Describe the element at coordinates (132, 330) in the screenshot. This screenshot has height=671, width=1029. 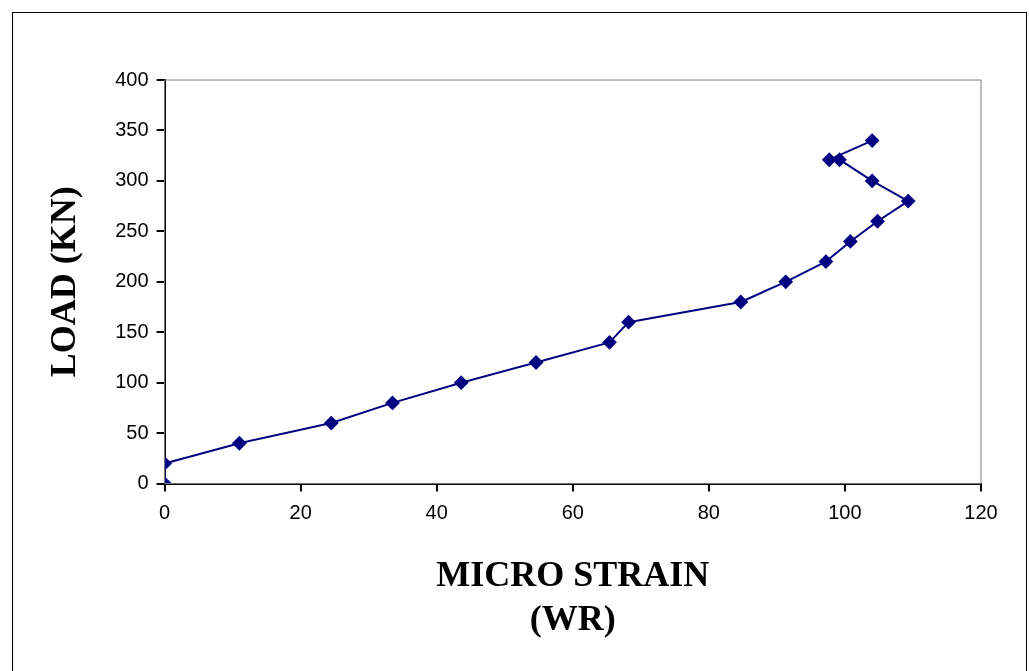
I see `y-tick-label: 150` at that location.